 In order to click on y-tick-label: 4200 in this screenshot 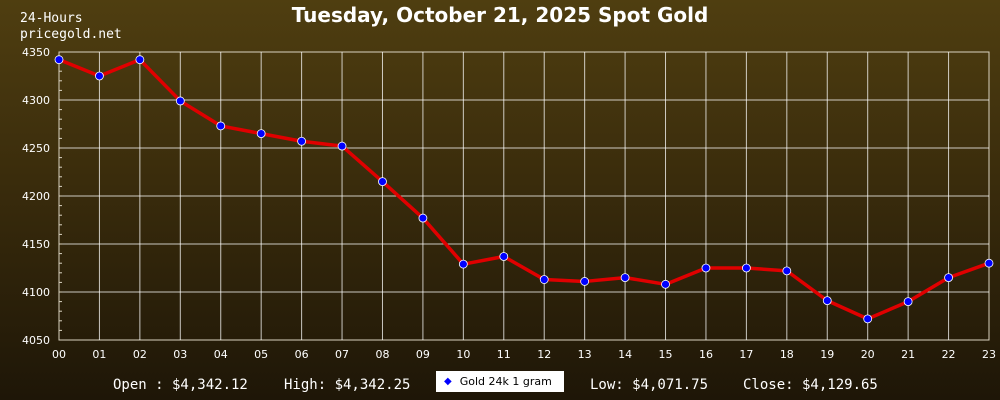, I will do `click(36, 196)`.